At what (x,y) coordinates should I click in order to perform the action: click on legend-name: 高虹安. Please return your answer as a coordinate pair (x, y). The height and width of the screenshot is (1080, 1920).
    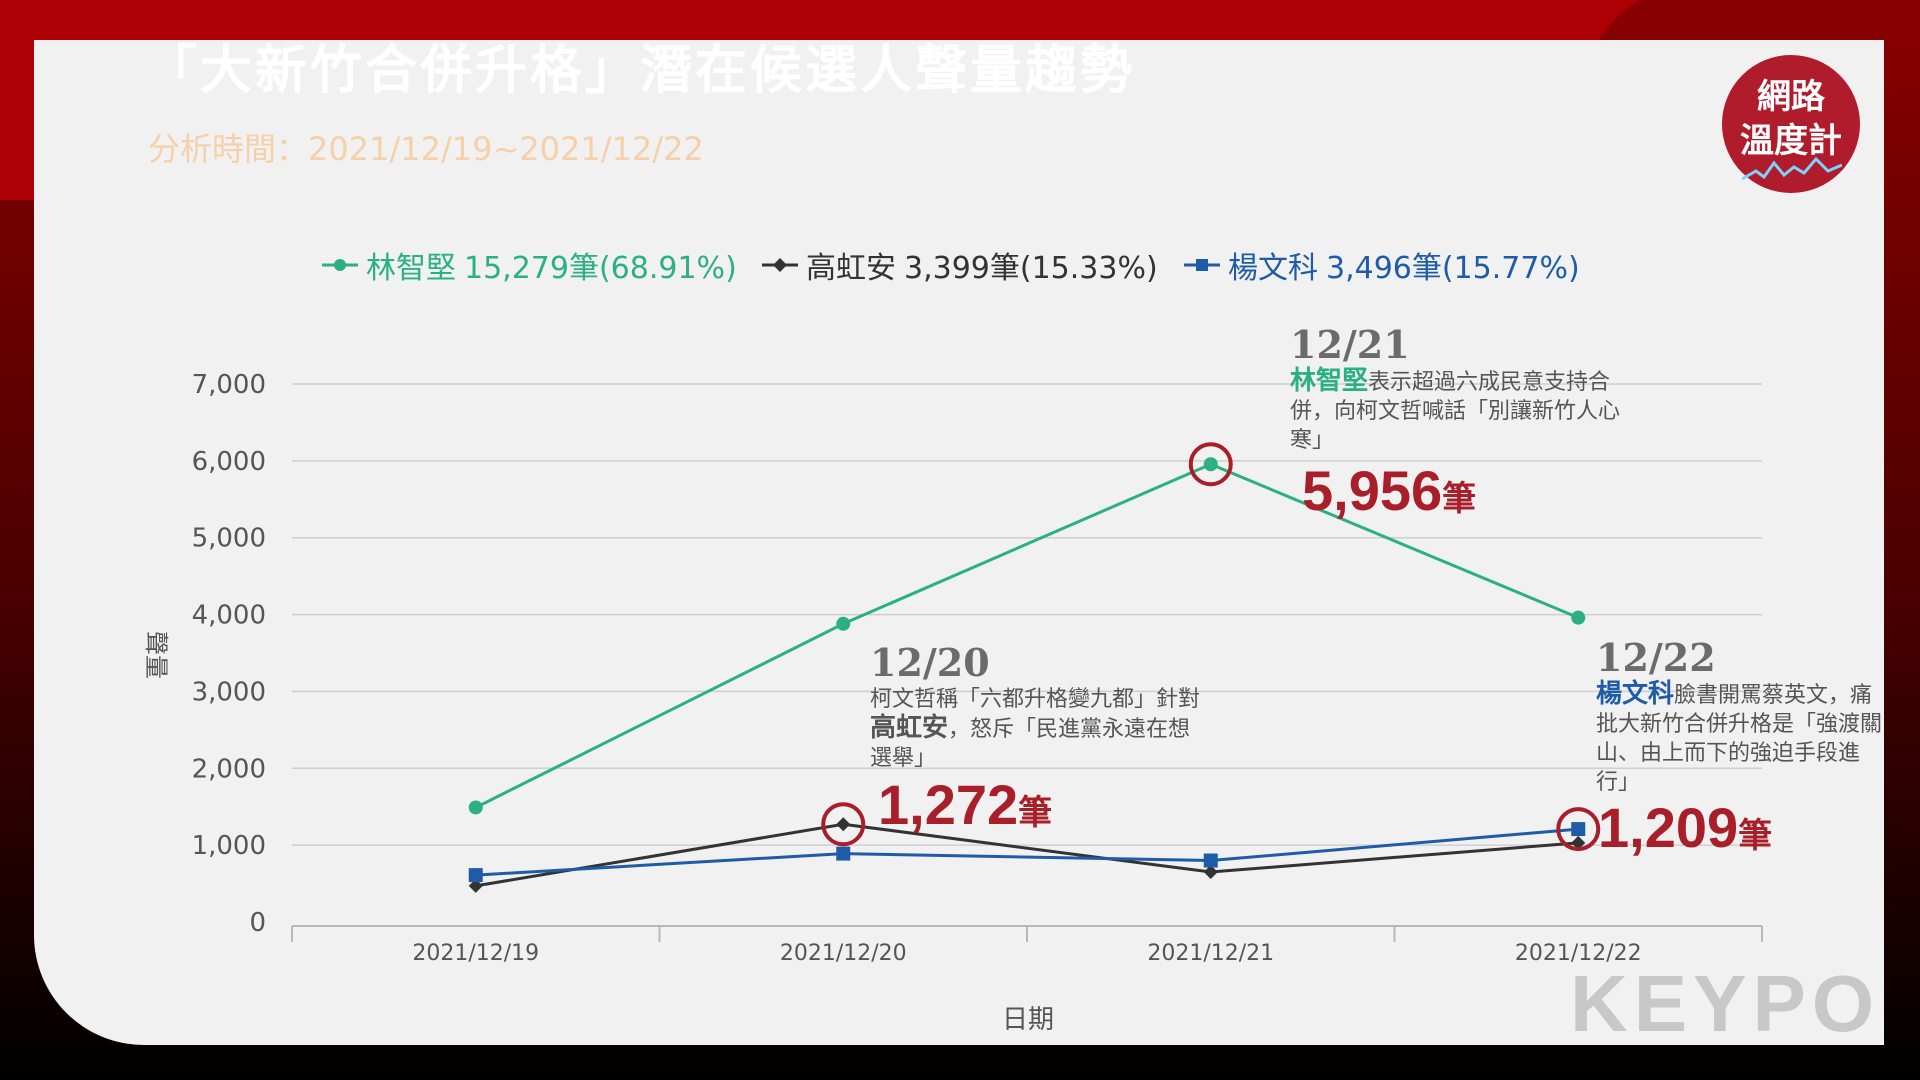
    Looking at the image, I should click on (851, 268).